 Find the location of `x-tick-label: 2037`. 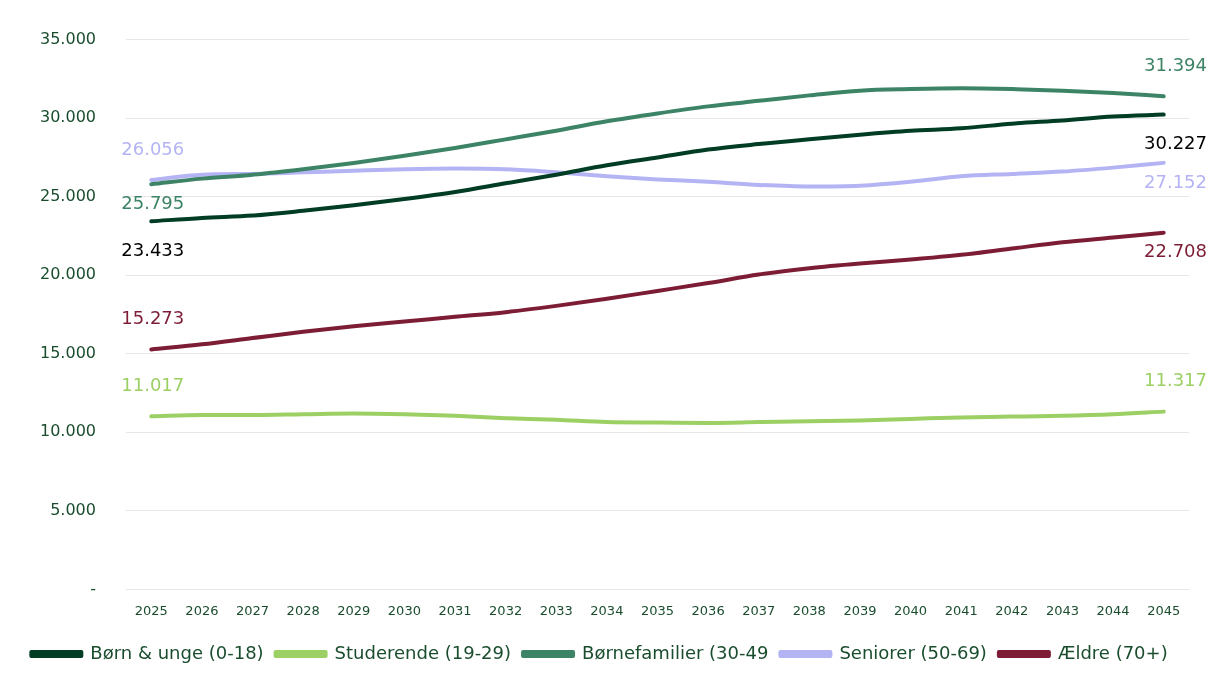

x-tick-label: 2037 is located at coordinates (759, 610).